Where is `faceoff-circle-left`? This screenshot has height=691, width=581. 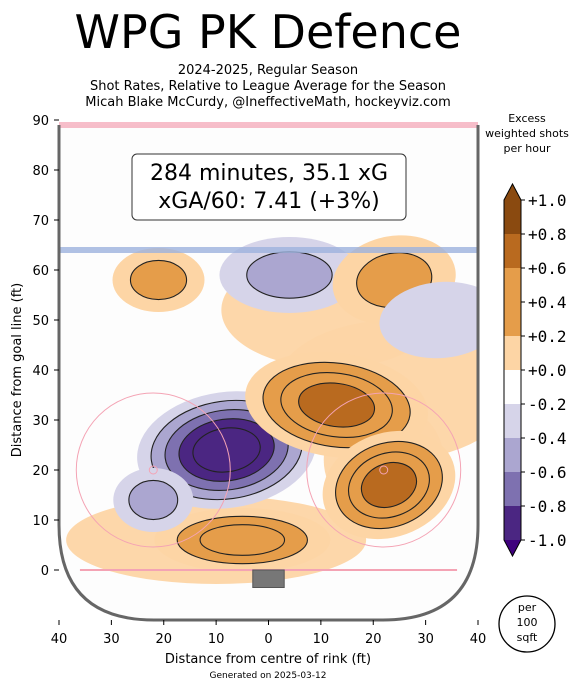
faceoff-circle-left is located at coordinates (153, 470).